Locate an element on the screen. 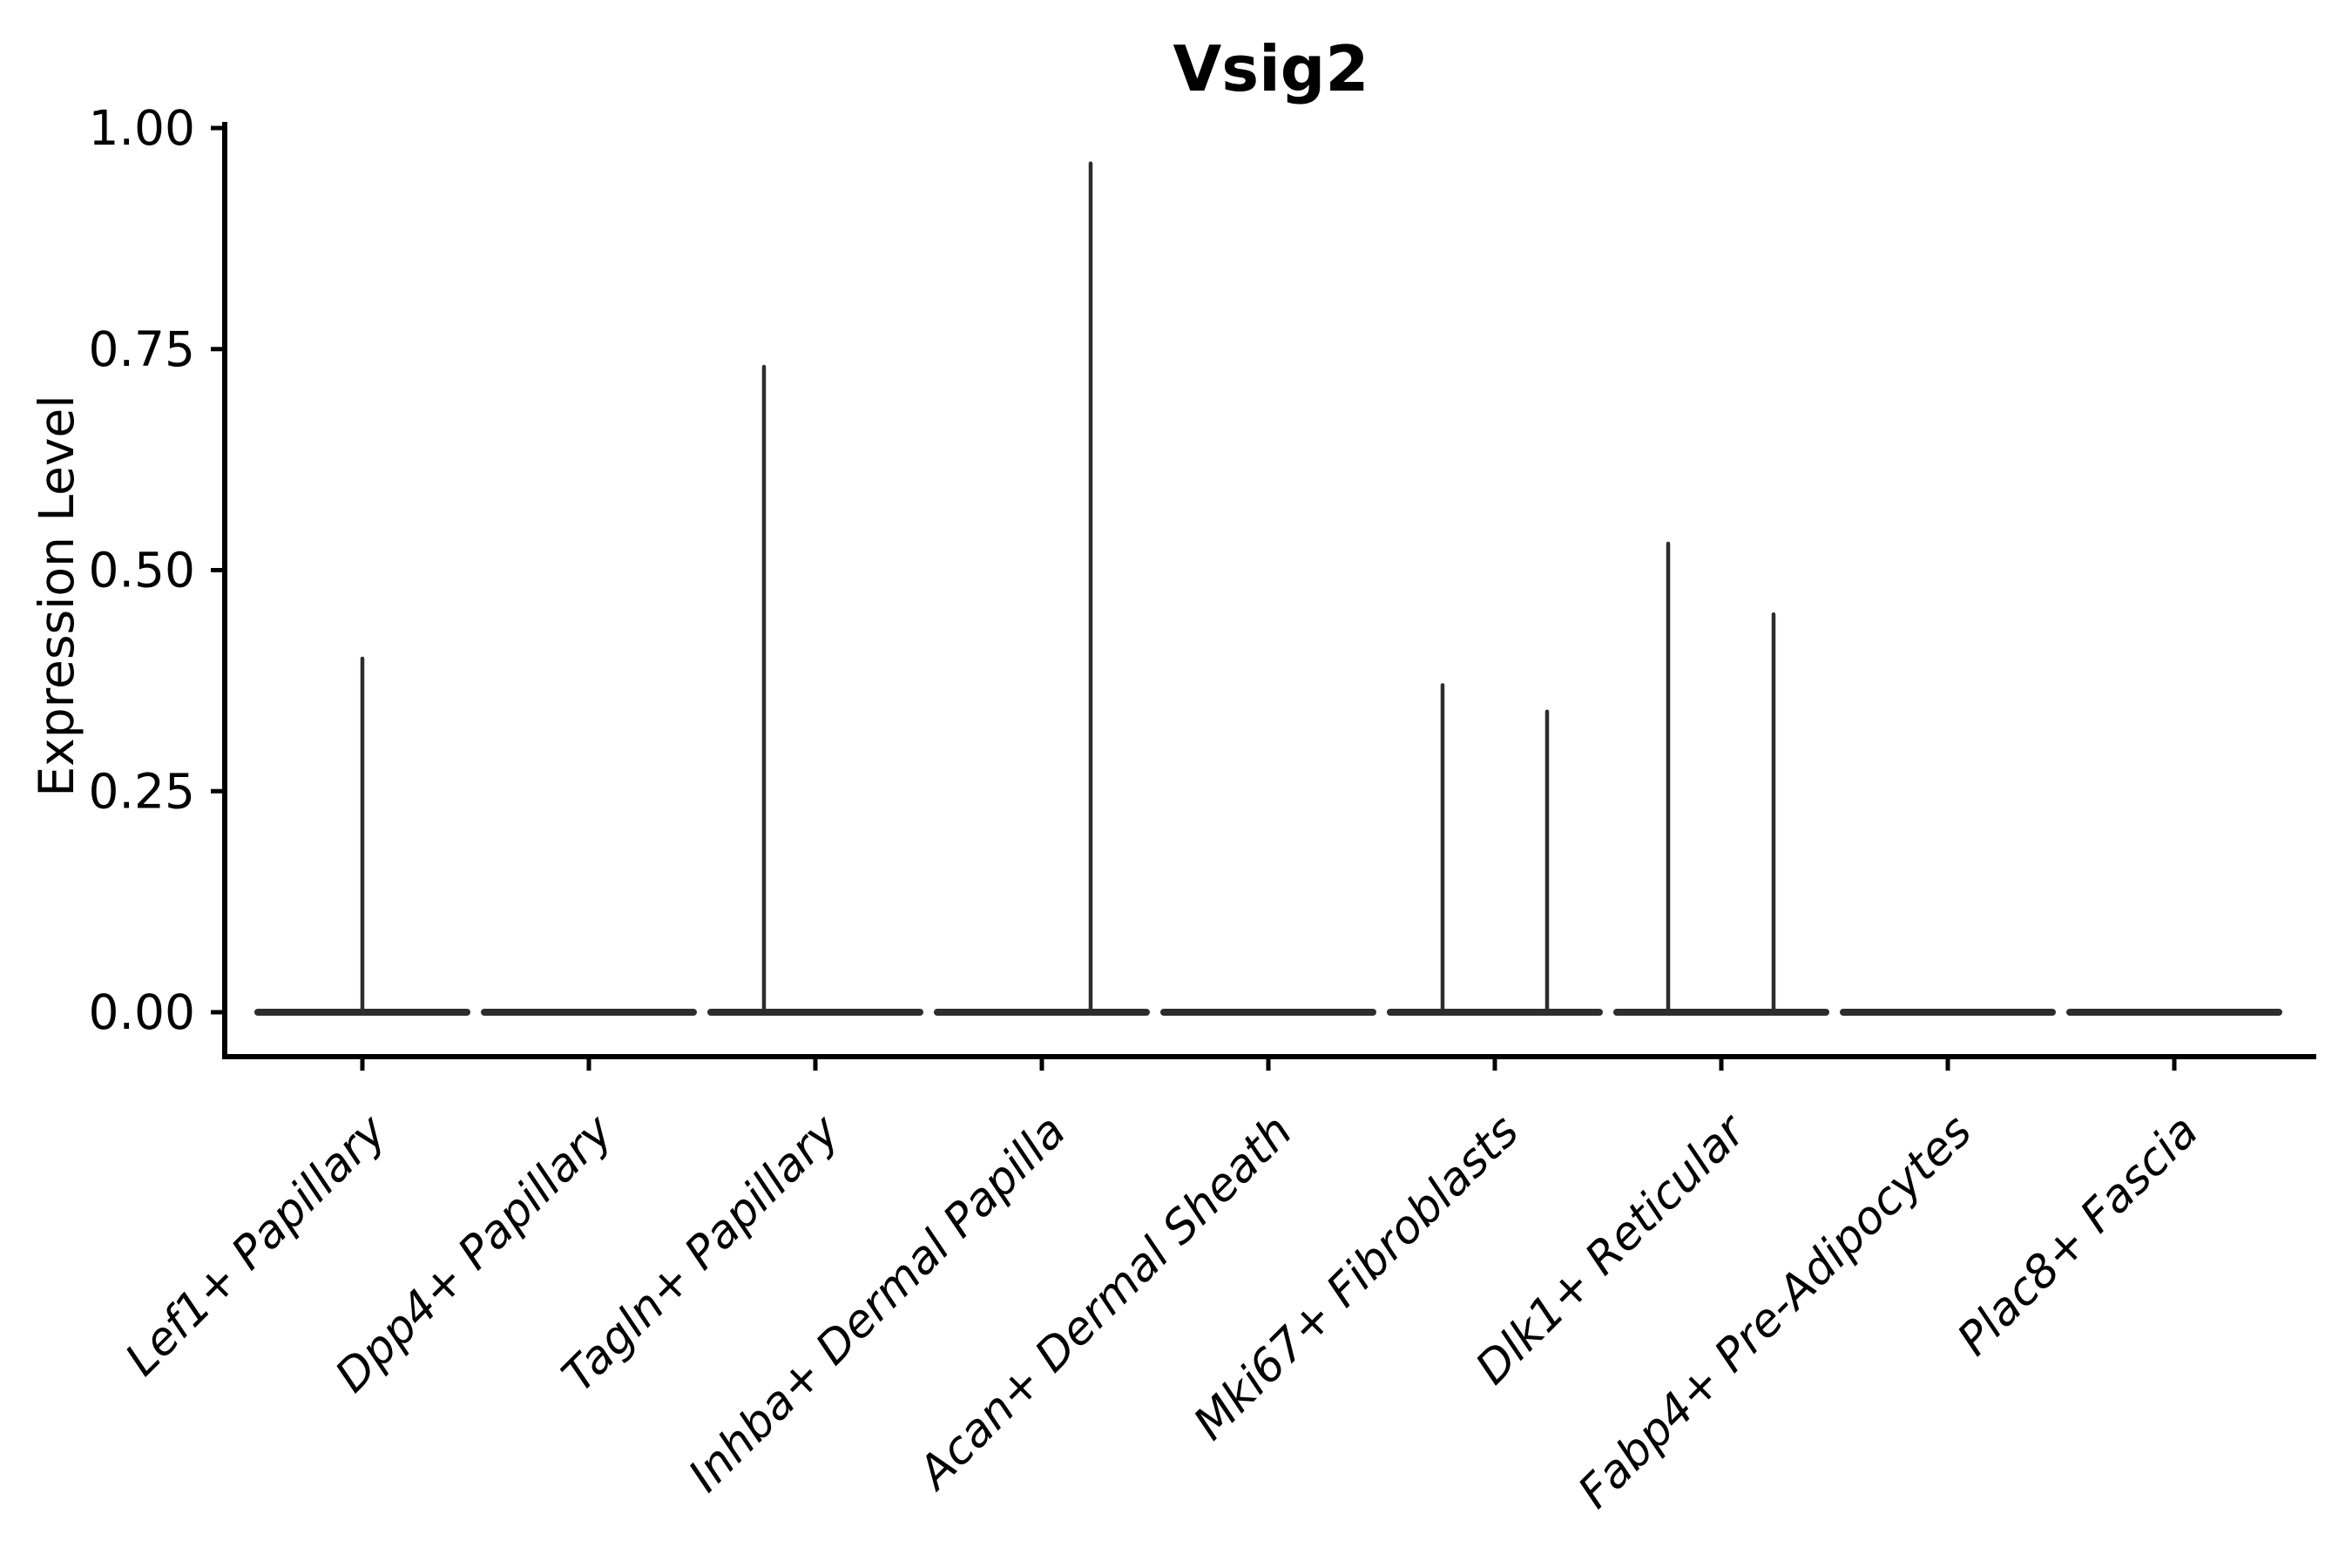  y-axis-label: Expression Level is located at coordinates (56, 595).